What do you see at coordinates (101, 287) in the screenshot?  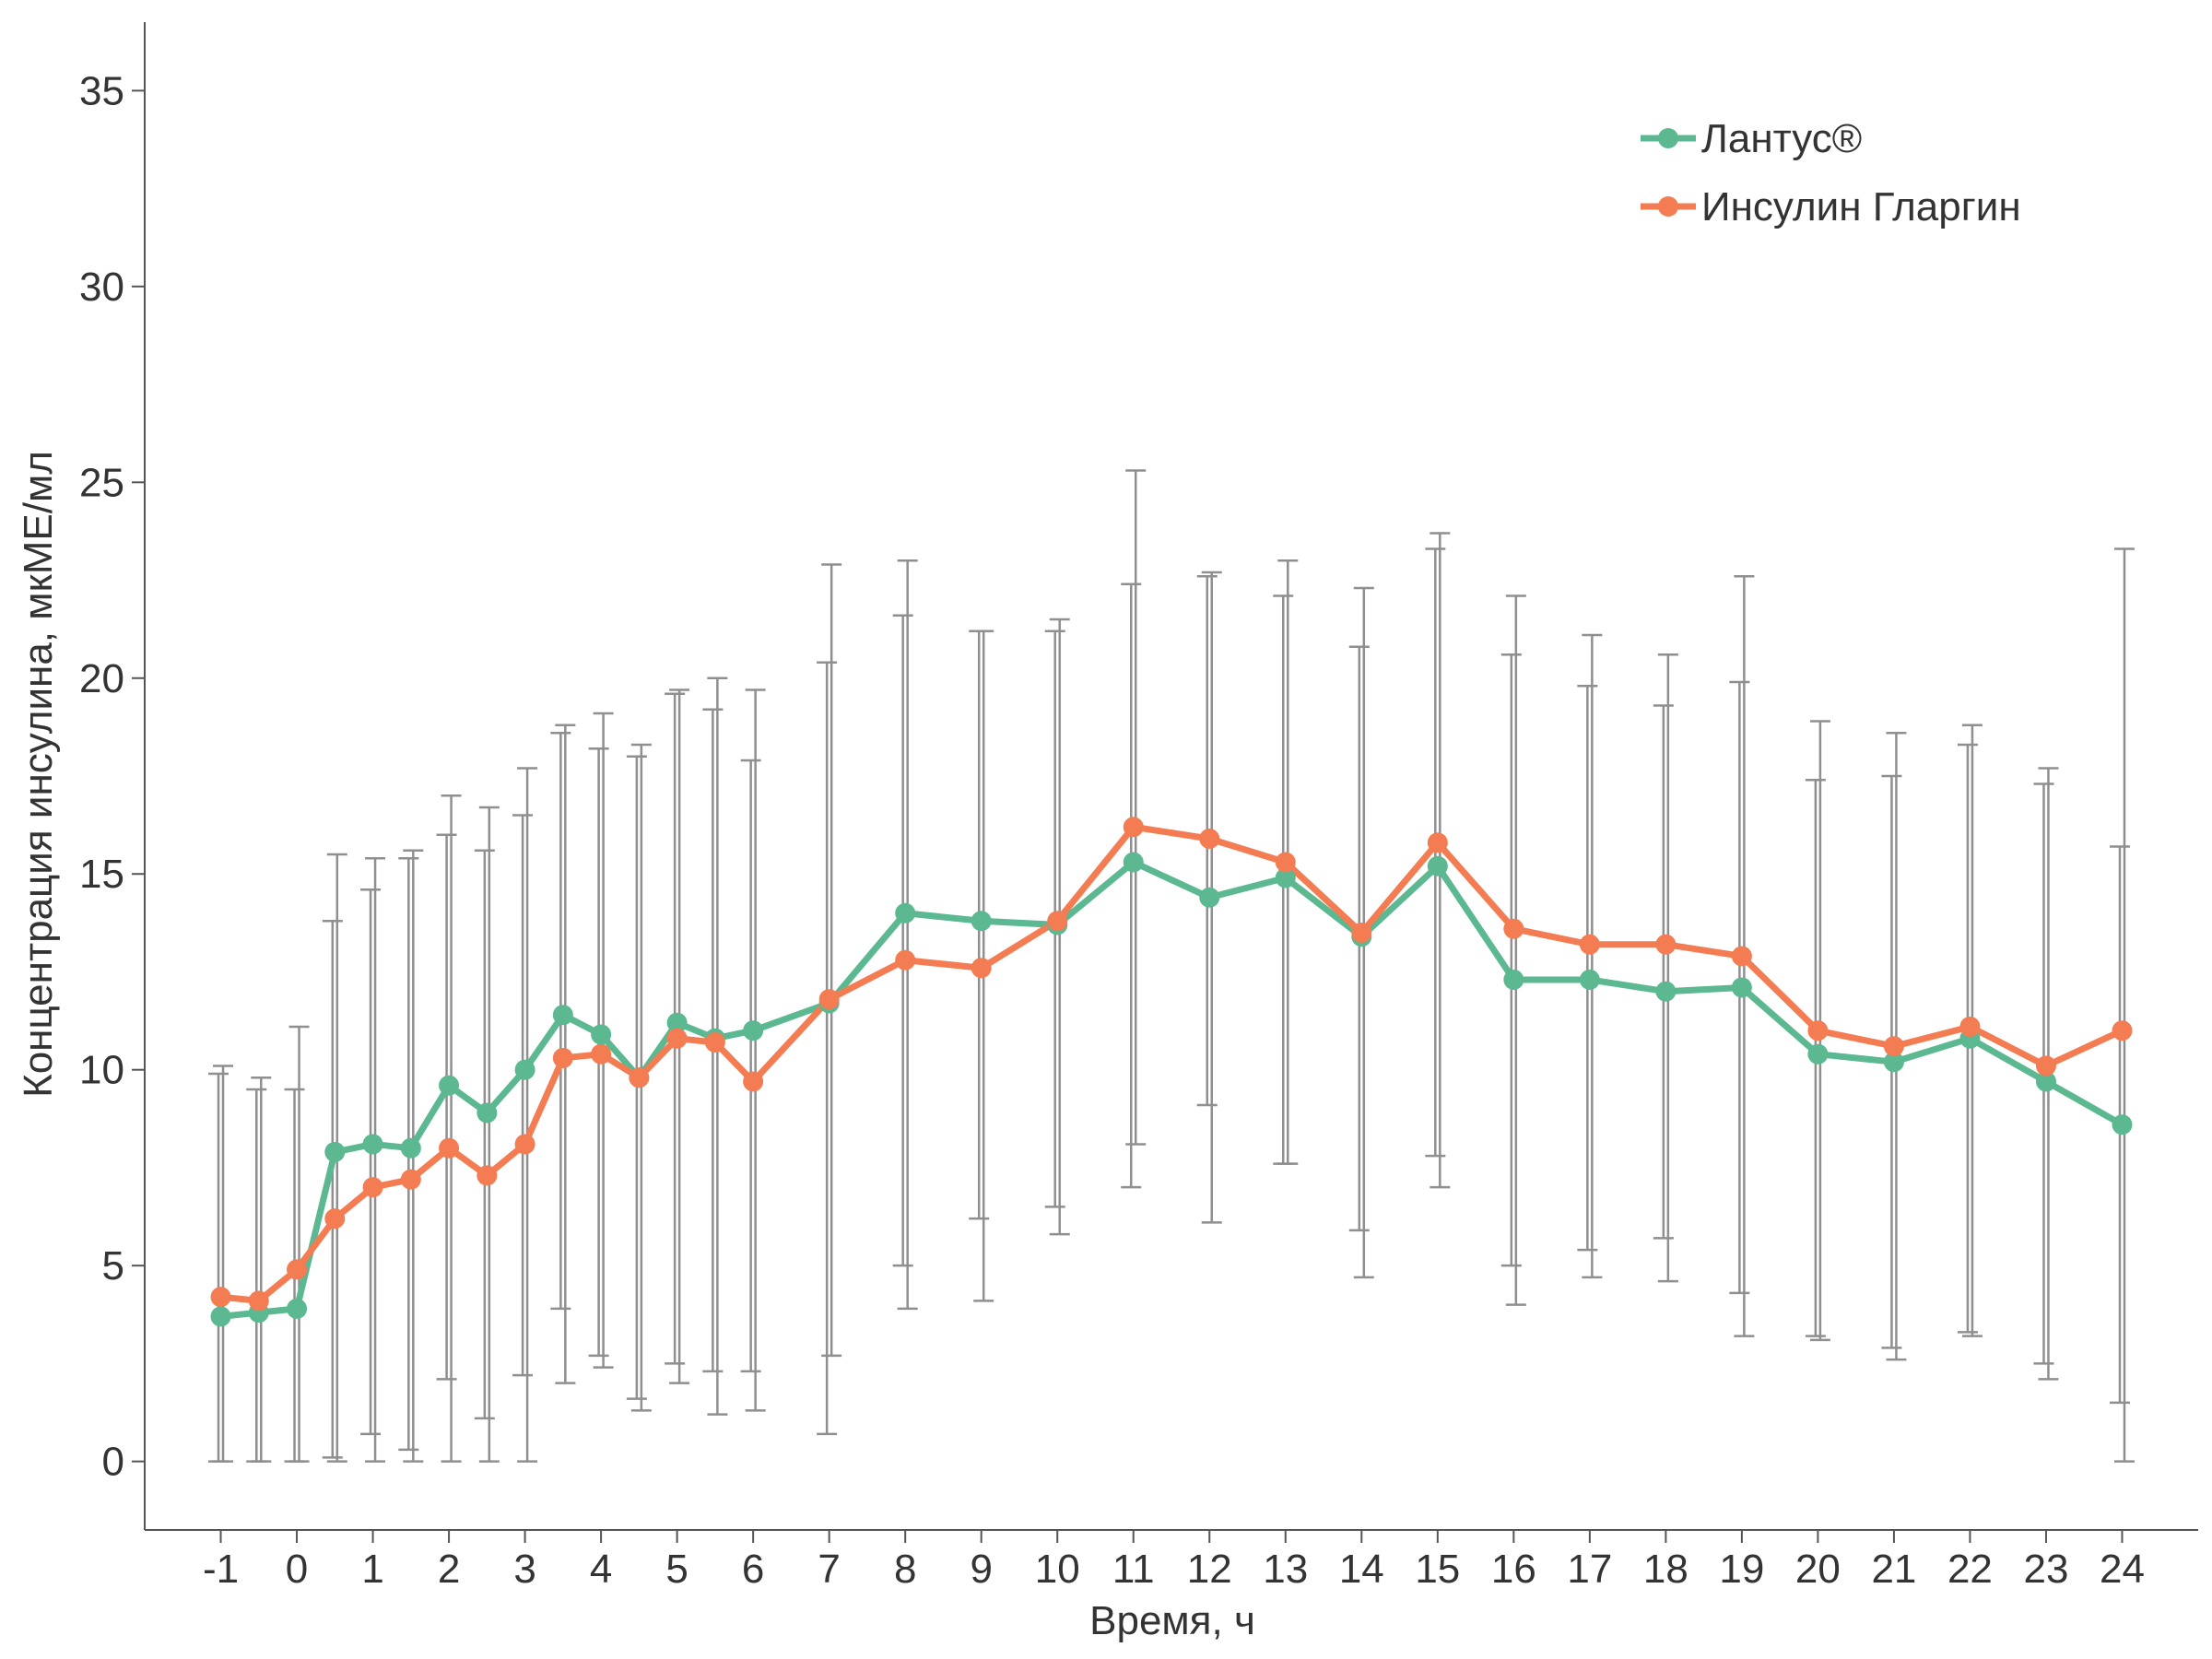 I see `y-tick-label: 30` at bounding box center [101, 287].